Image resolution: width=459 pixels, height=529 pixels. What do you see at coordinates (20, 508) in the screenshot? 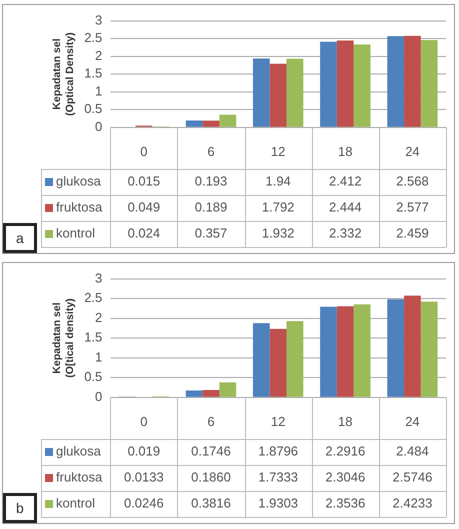
I see `text: b` at bounding box center [20, 508].